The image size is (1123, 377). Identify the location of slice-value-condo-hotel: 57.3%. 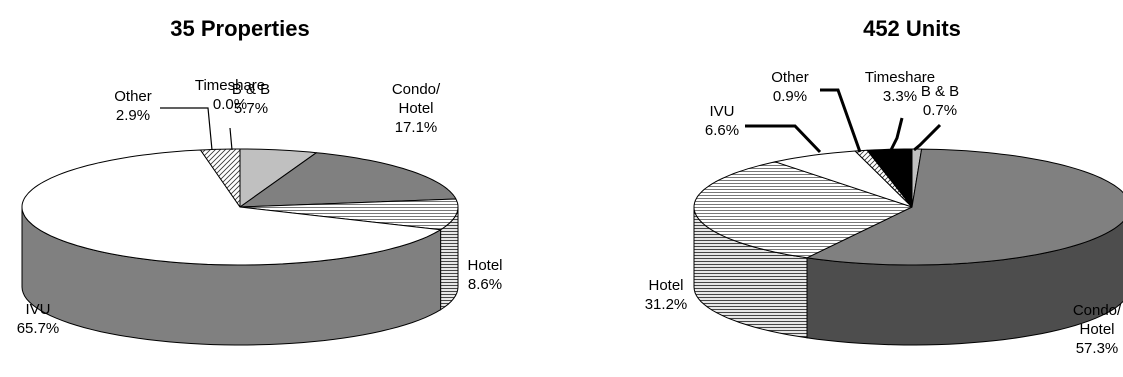
(1097, 348).